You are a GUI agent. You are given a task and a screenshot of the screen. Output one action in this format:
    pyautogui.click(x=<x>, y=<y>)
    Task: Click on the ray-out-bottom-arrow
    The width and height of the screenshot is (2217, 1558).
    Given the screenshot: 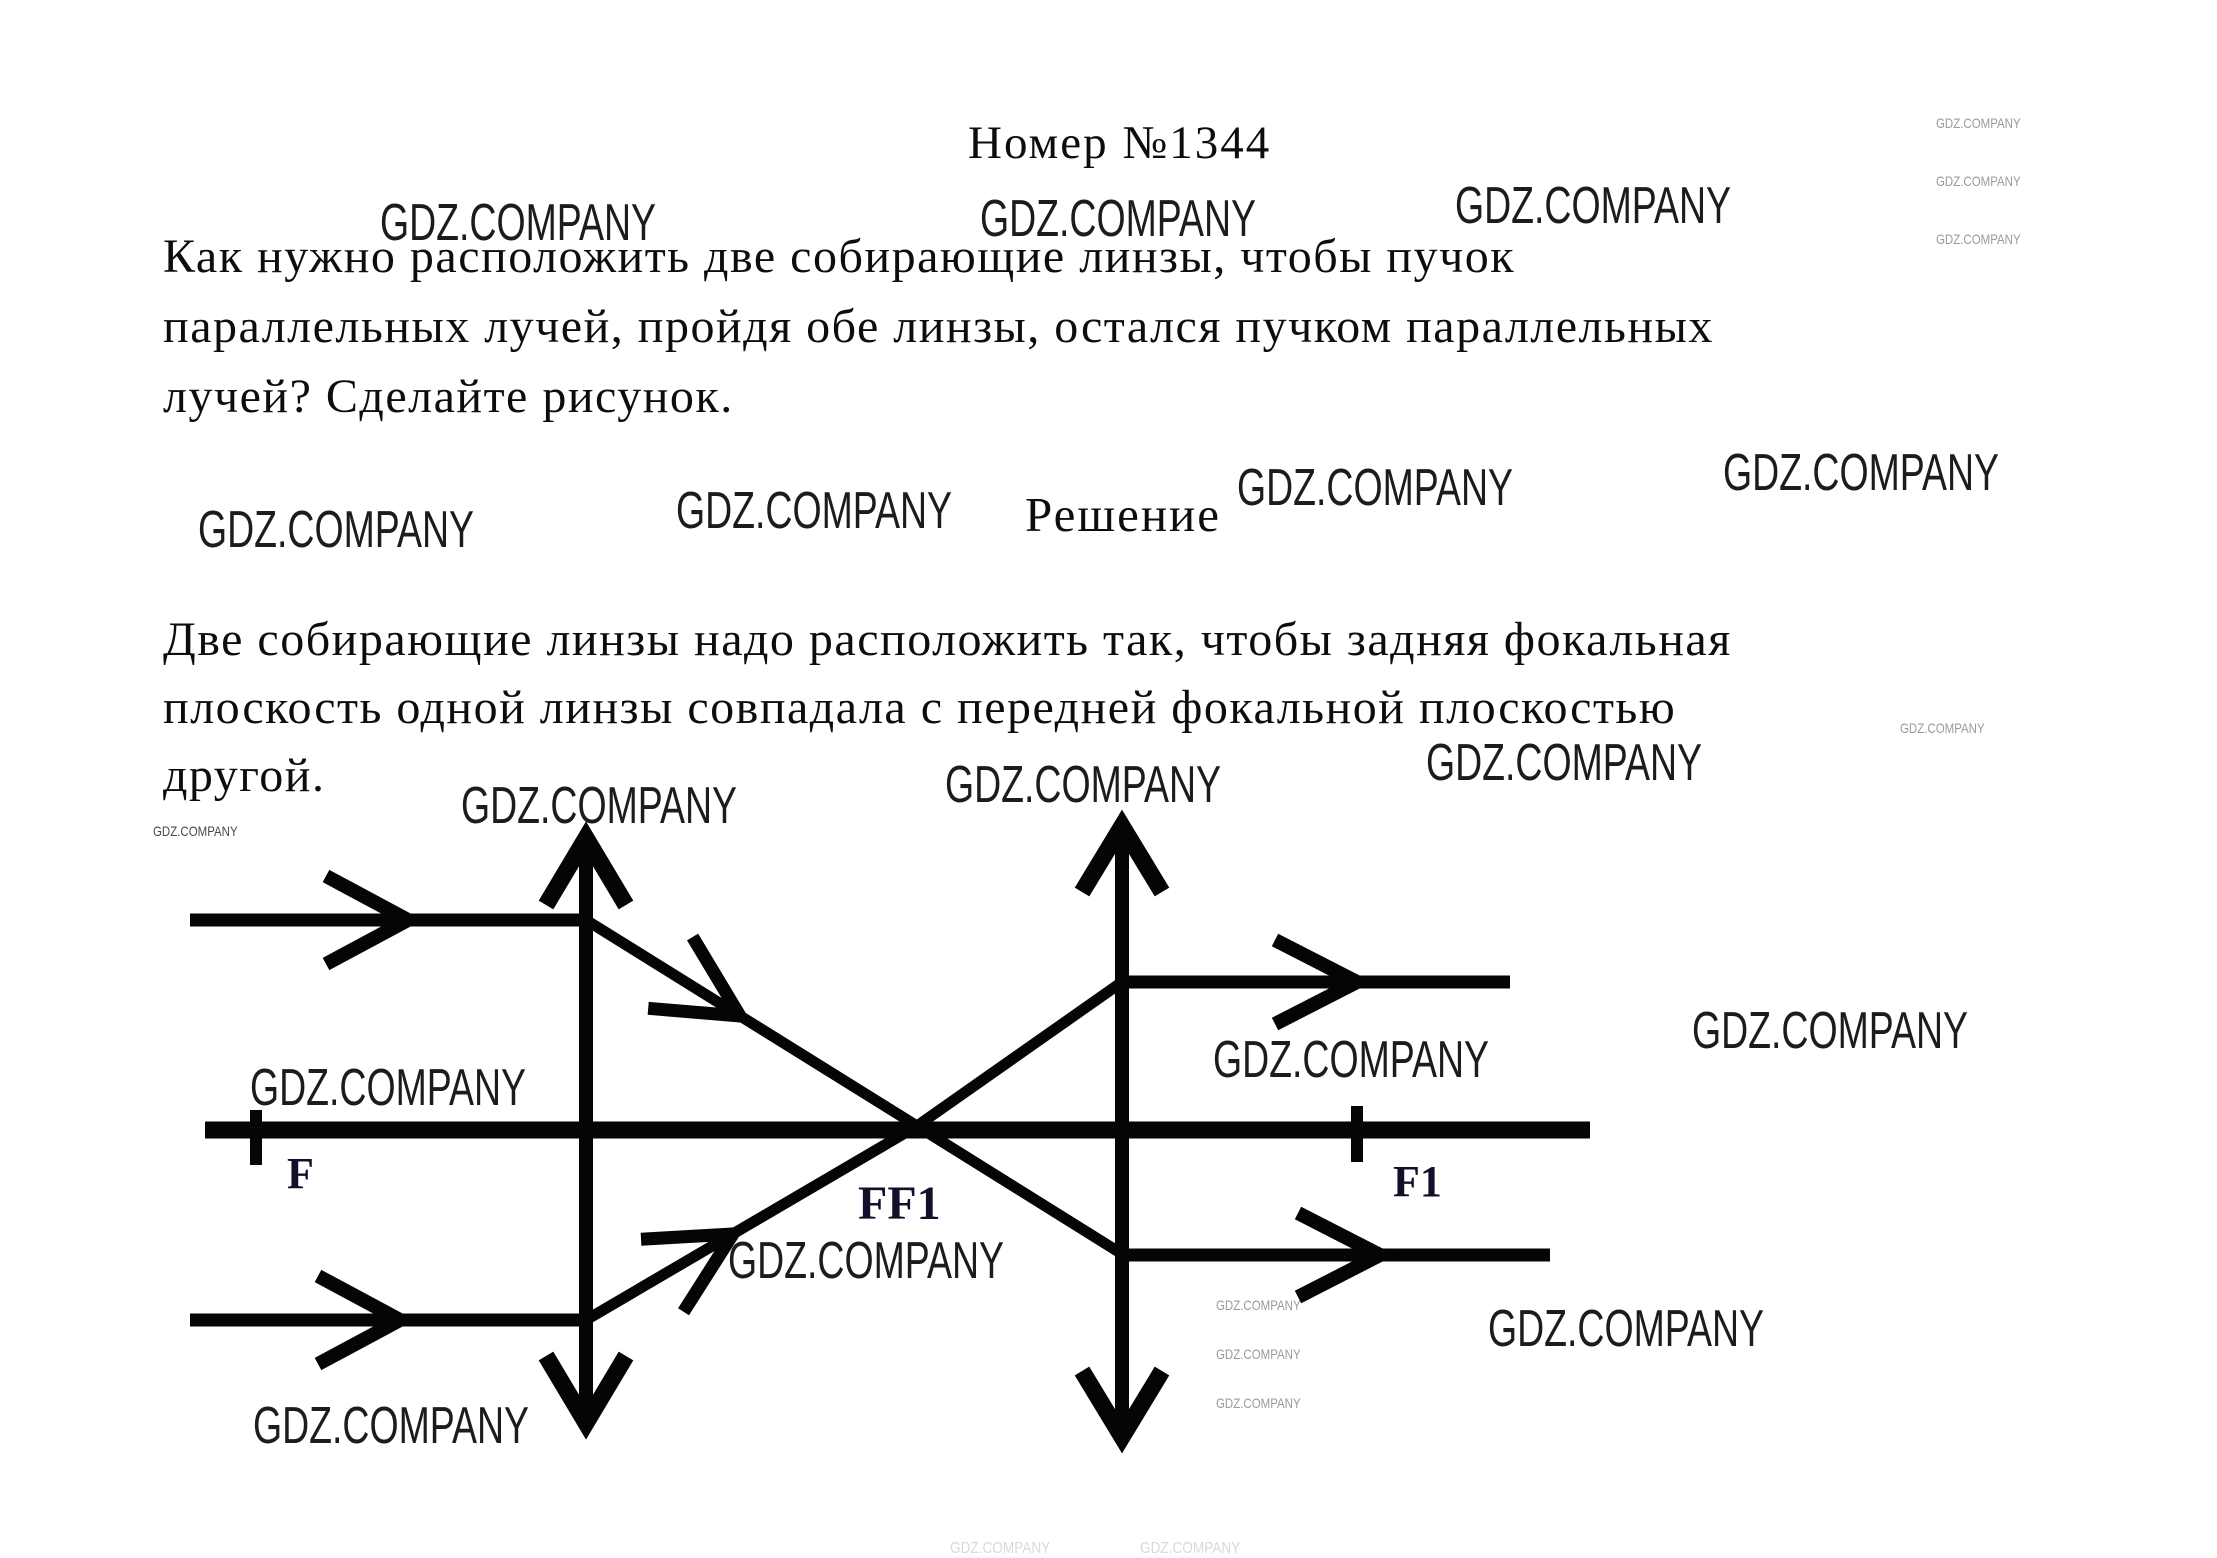 What is the action you would take?
    pyautogui.click(x=1345, y=1255)
    